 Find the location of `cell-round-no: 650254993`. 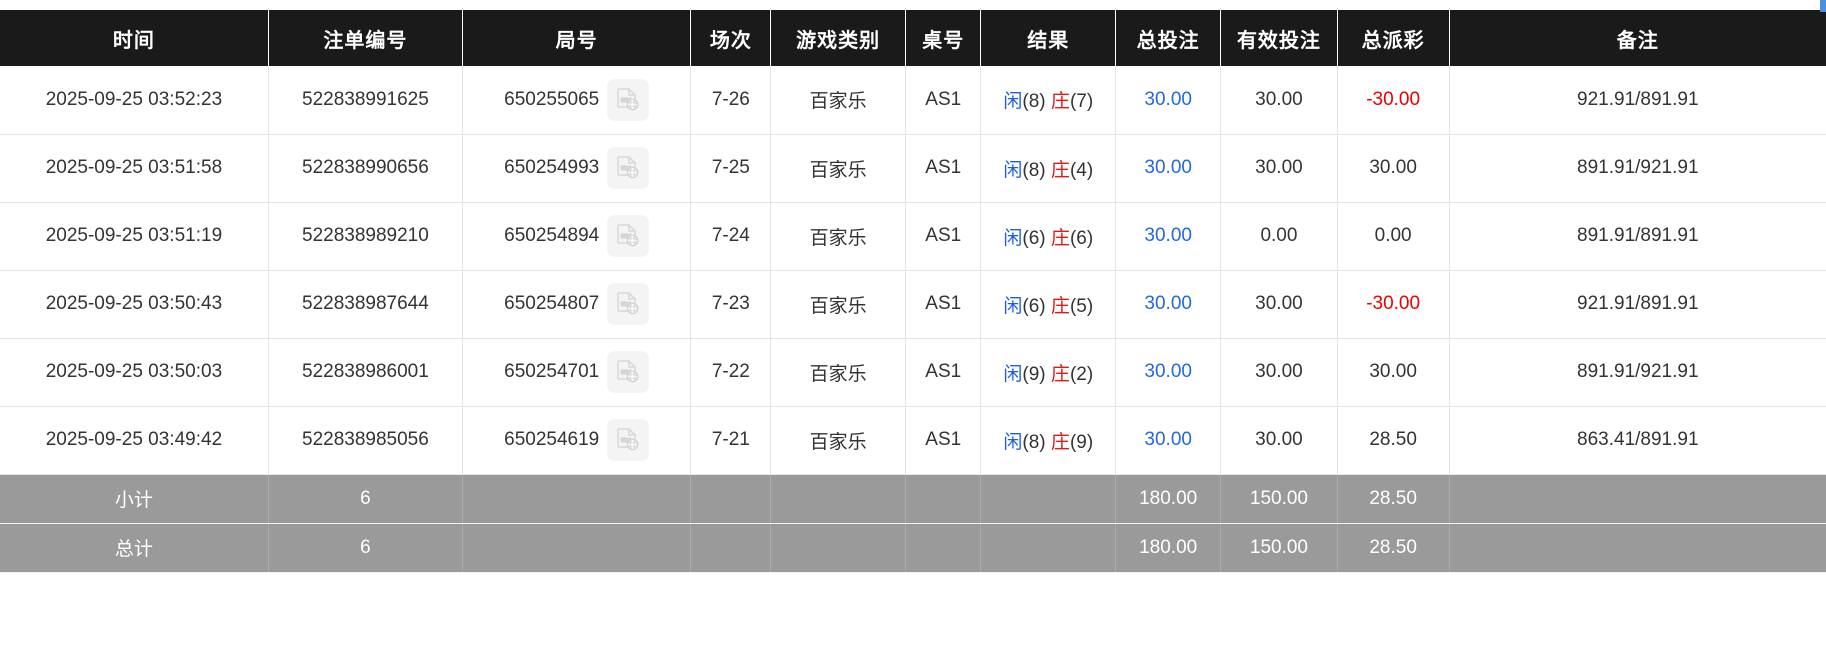

cell-round-no: 650254993 is located at coordinates (577, 168).